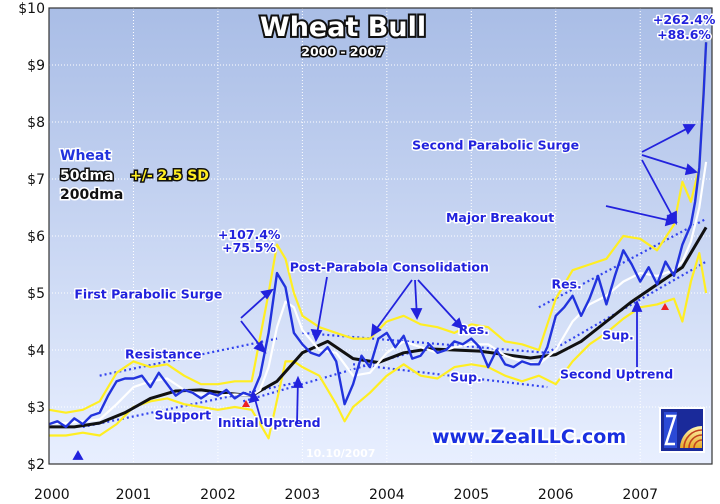  Describe the element at coordinates (495, 144) in the screenshot. I see `annotation-label: Second Parabolic Surge` at that location.